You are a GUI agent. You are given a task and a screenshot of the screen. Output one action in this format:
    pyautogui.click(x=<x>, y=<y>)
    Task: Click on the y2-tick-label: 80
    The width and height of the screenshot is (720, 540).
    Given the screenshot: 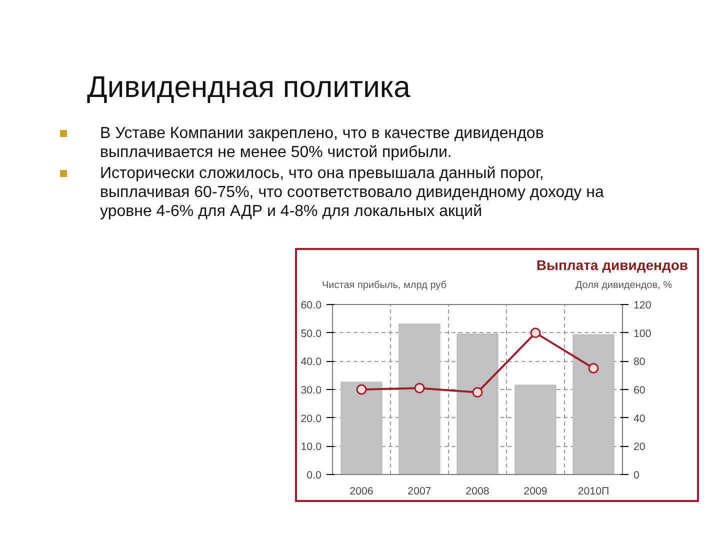 What is the action you would take?
    pyautogui.click(x=640, y=362)
    